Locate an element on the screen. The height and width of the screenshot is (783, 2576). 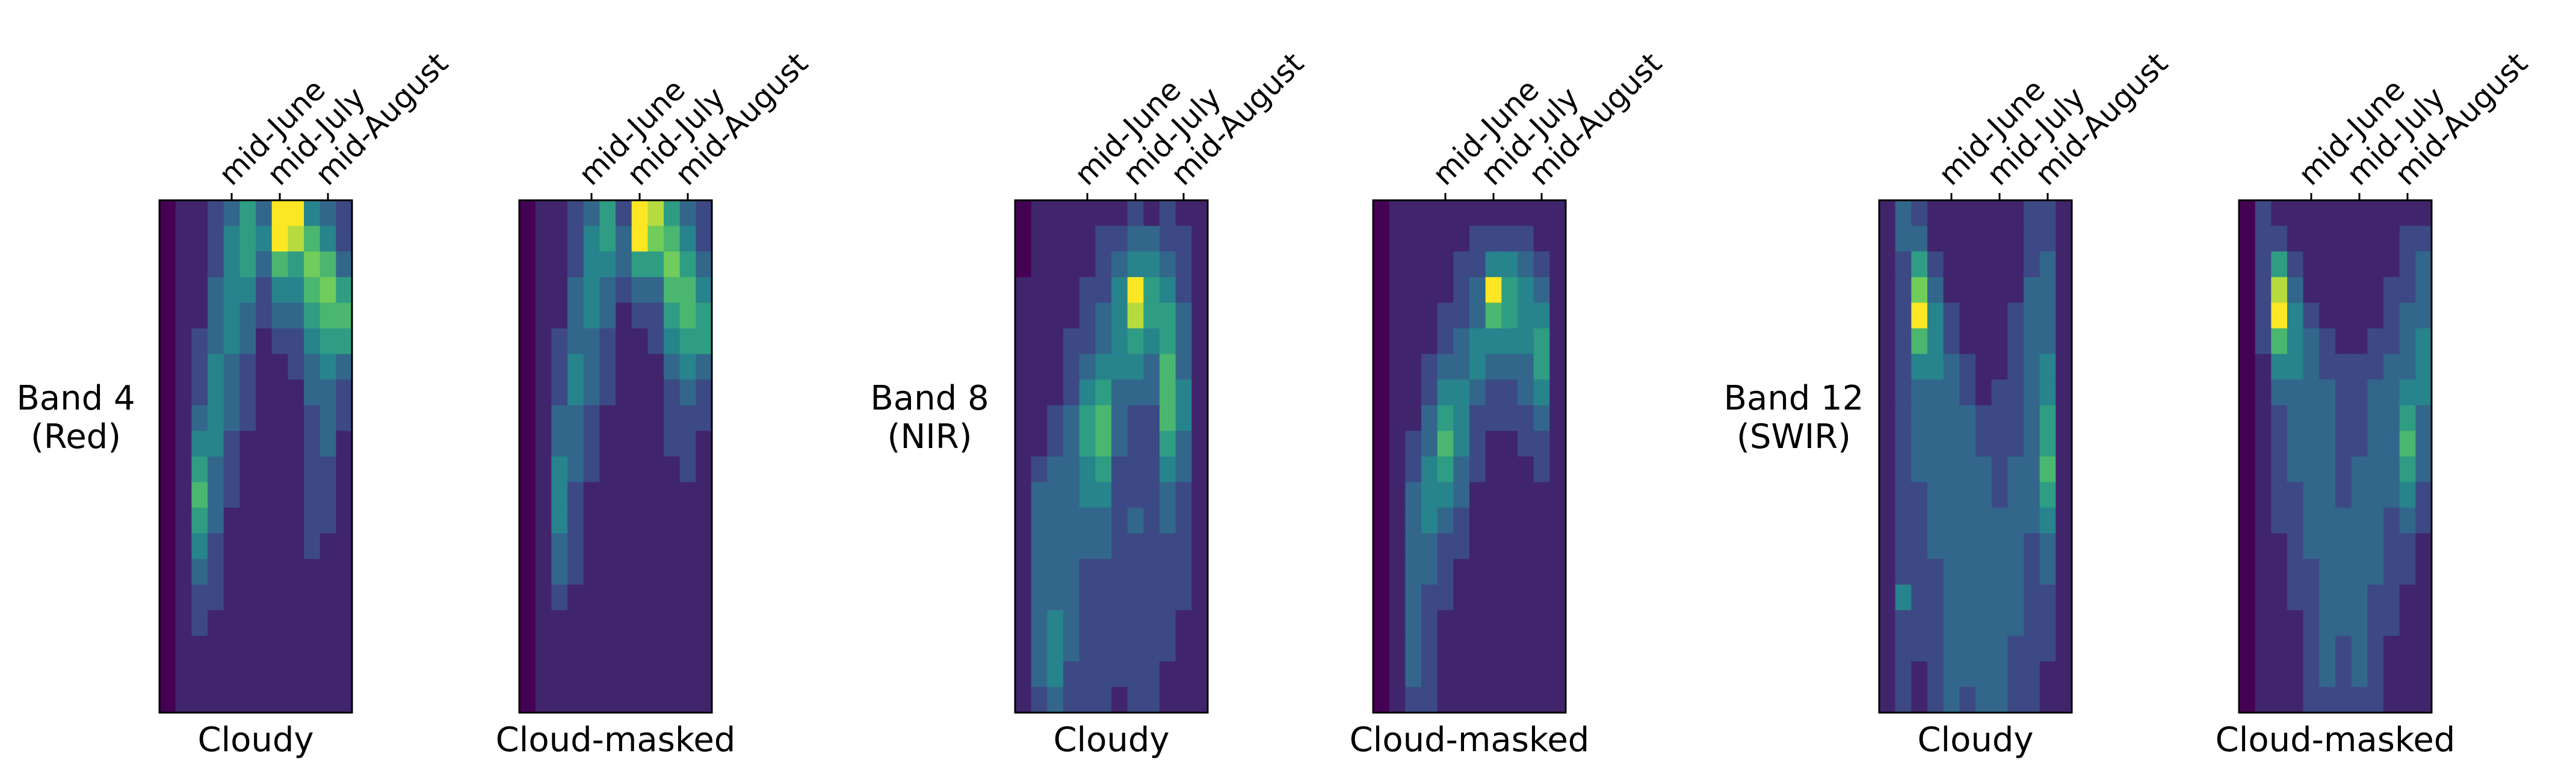
axes-frame is located at coordinates (2335, 456).